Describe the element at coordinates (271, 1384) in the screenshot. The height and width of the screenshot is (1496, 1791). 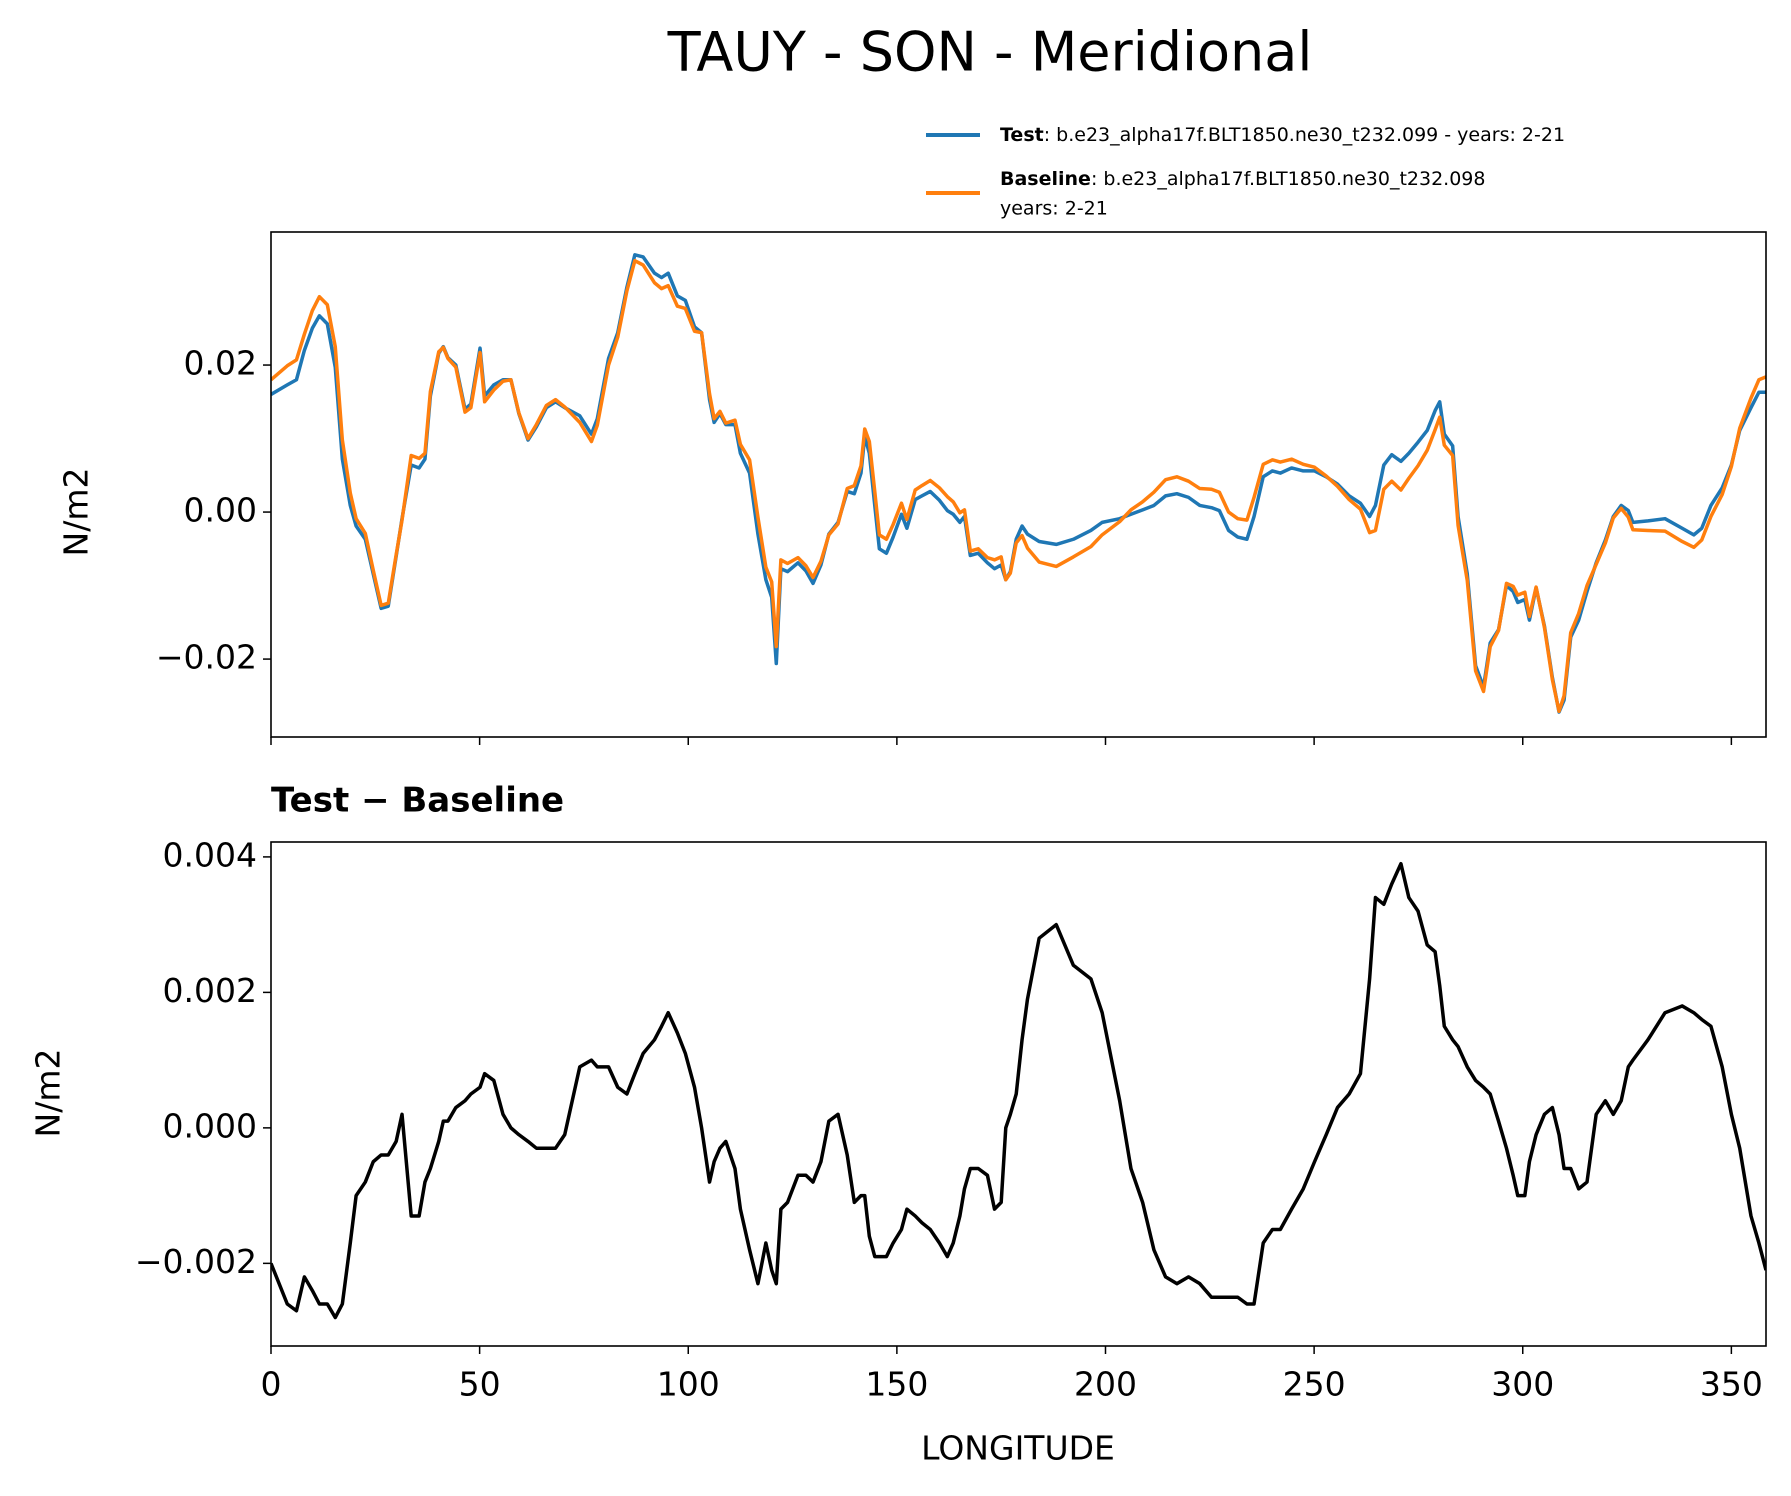
I see `x-tick-label: 0` at that location.